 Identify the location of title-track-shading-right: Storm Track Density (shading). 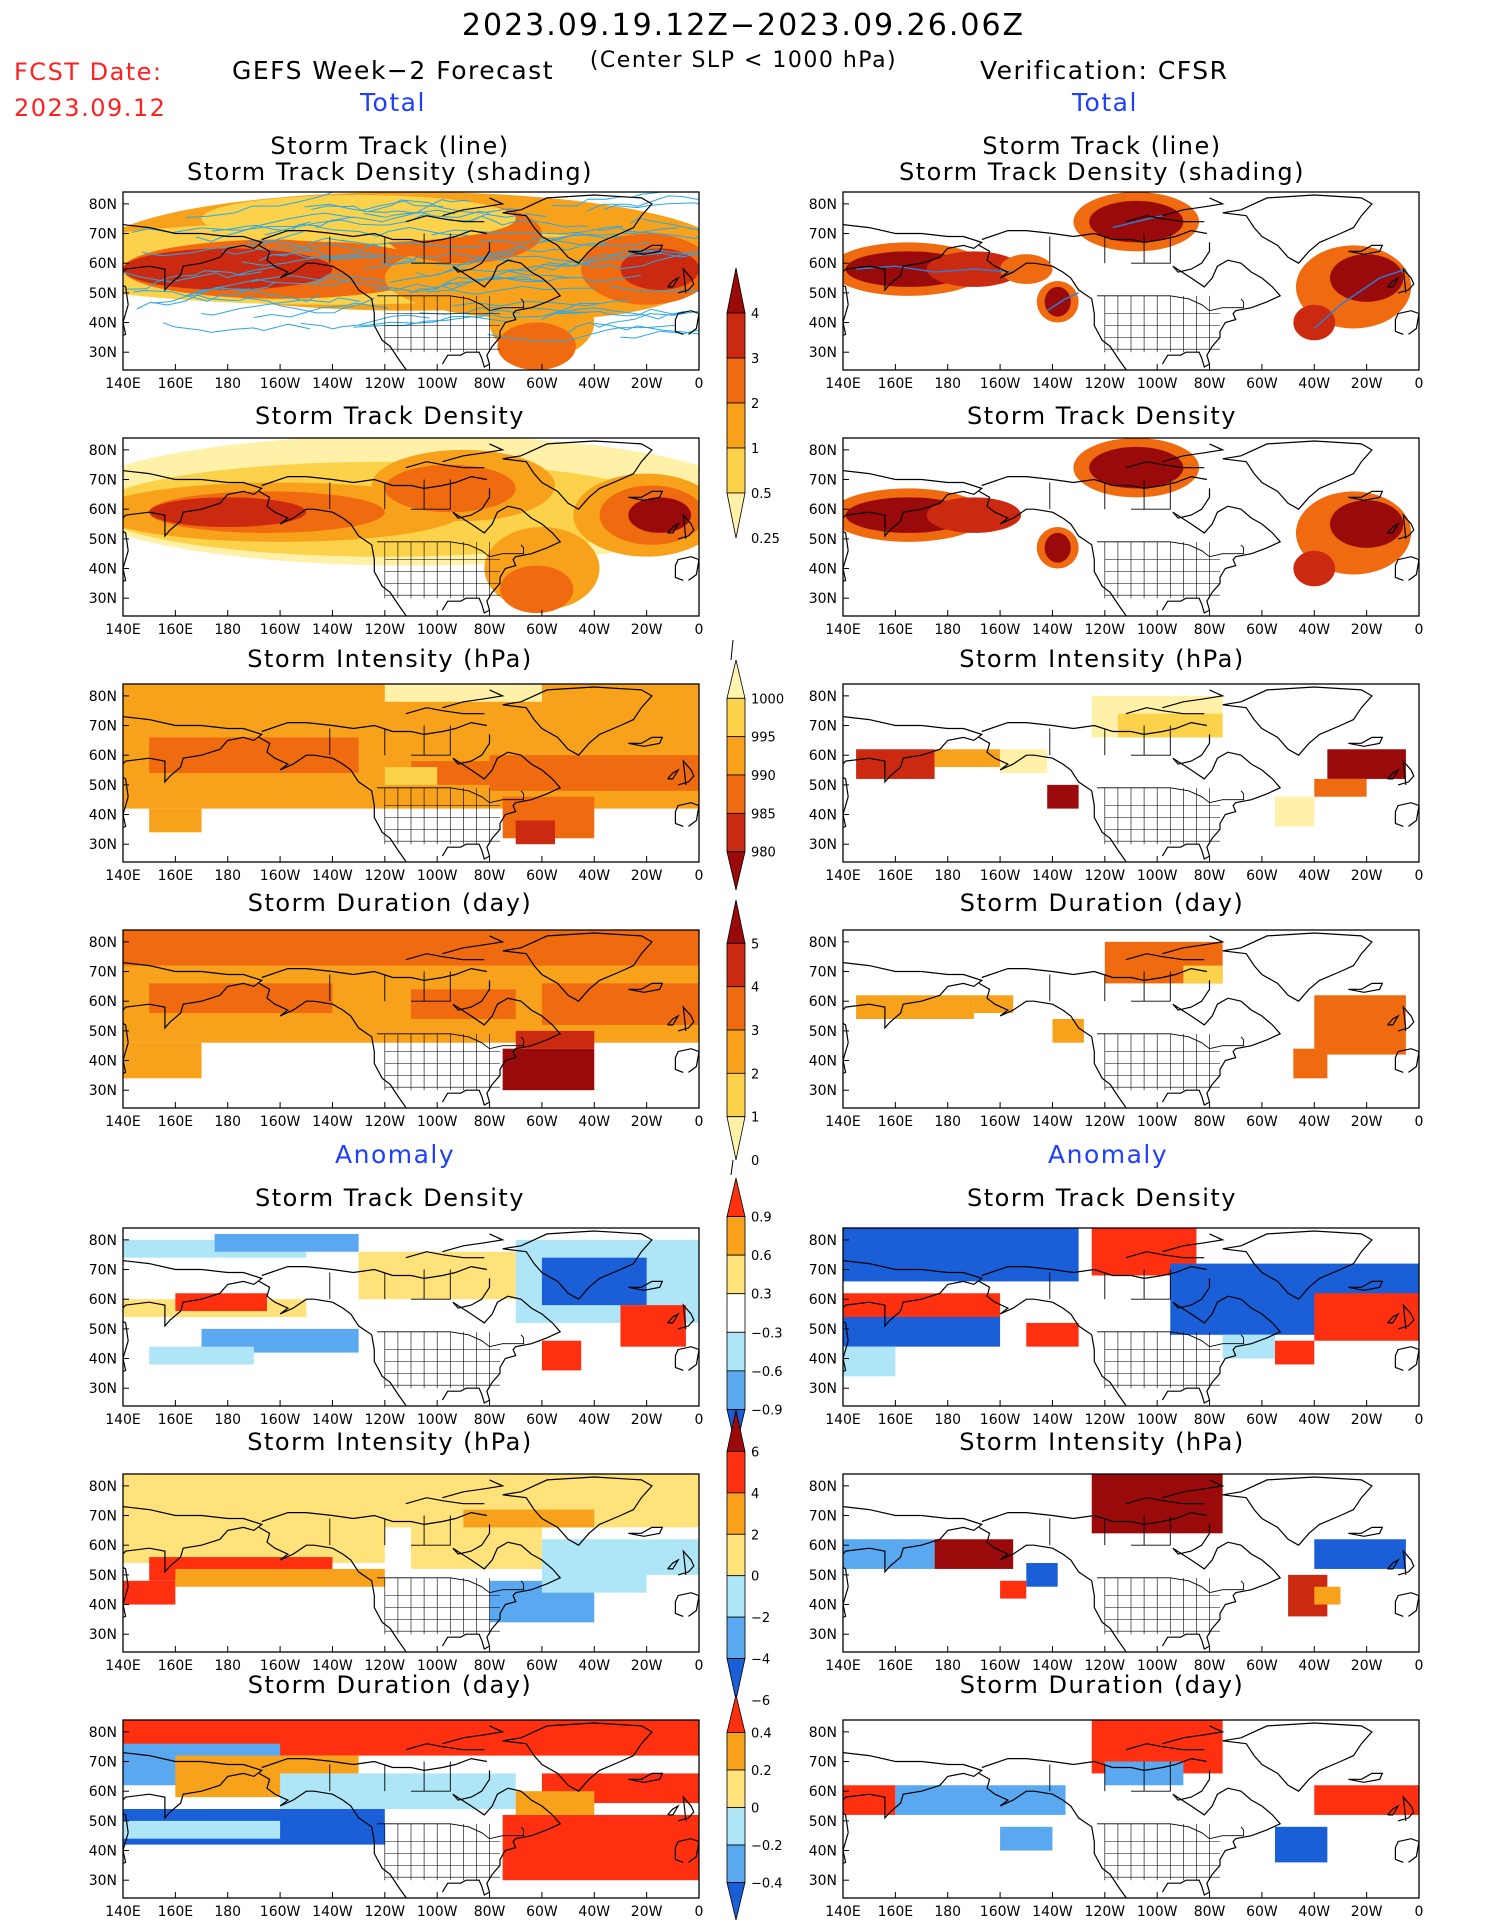
(1102, 172).